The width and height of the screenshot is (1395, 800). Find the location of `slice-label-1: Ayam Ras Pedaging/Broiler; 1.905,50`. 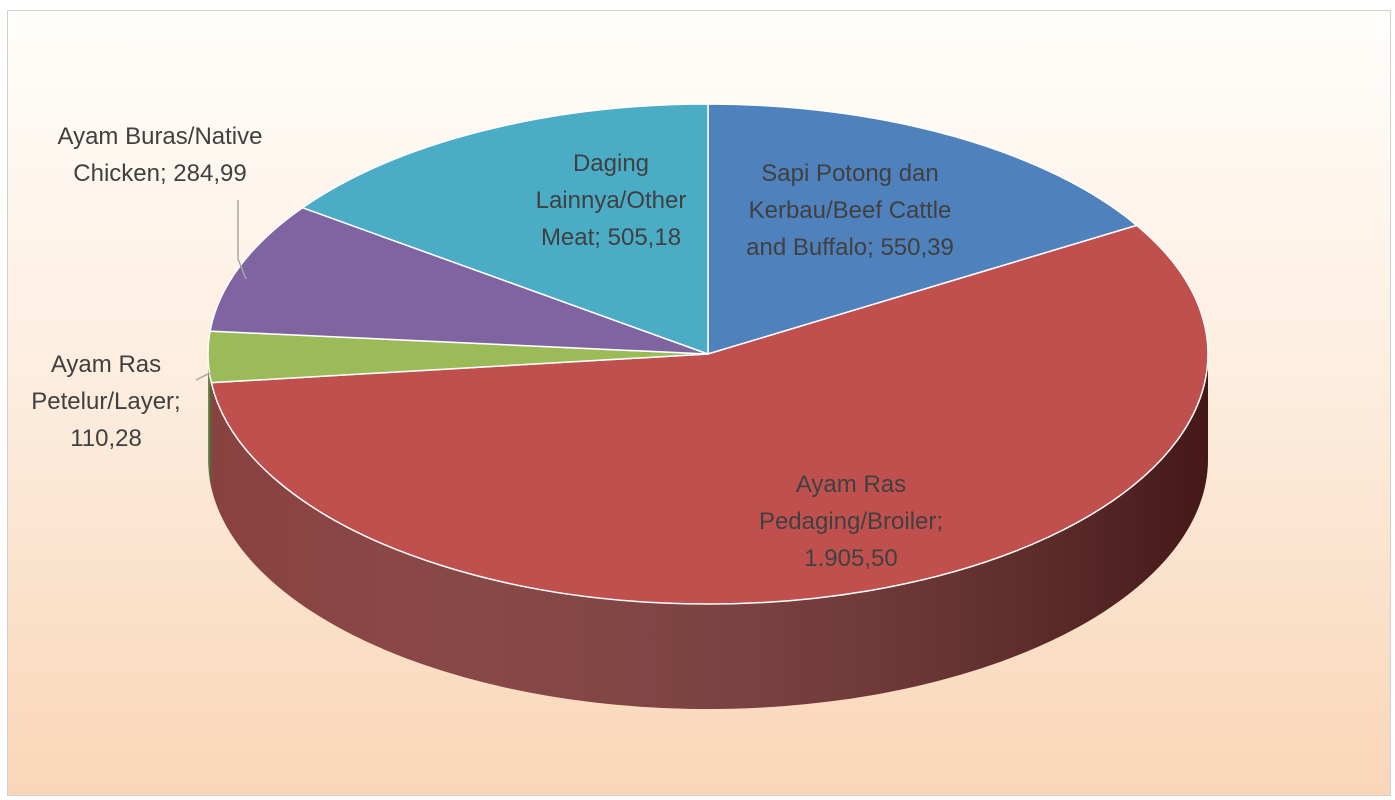

slice-label-1: Ayam Ras Pedaging/Broiler; 1.905,50 is located at coordinates (851, 521).